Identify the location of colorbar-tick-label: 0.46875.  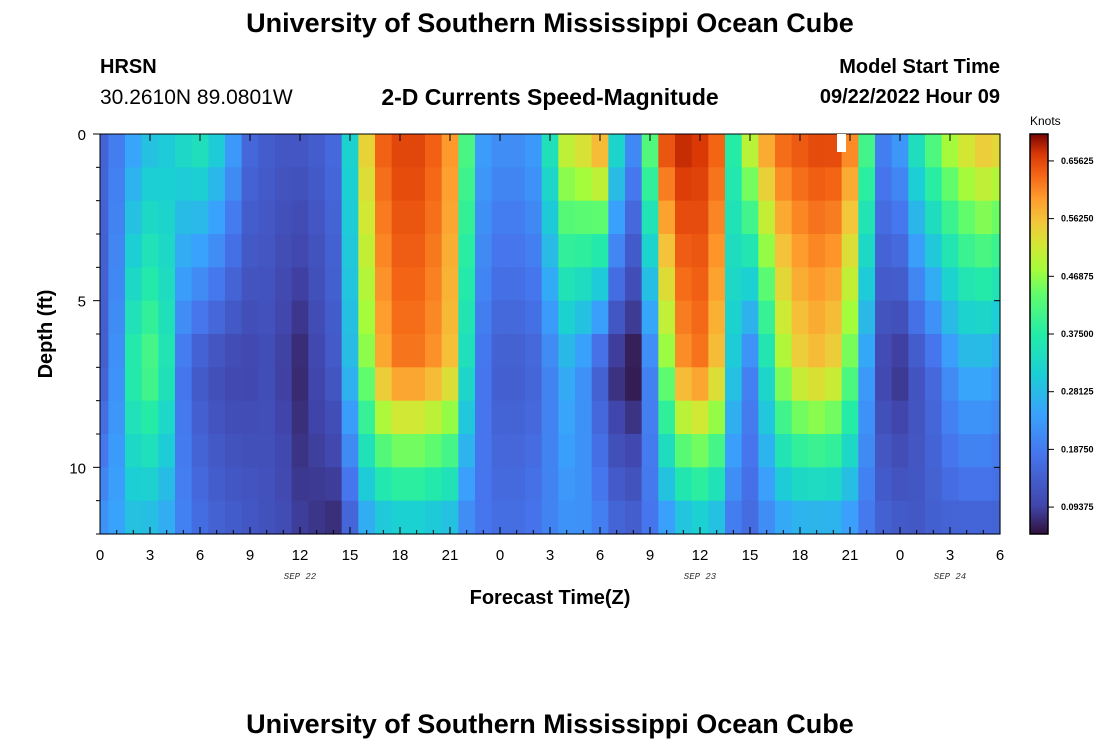
(1077, 276).